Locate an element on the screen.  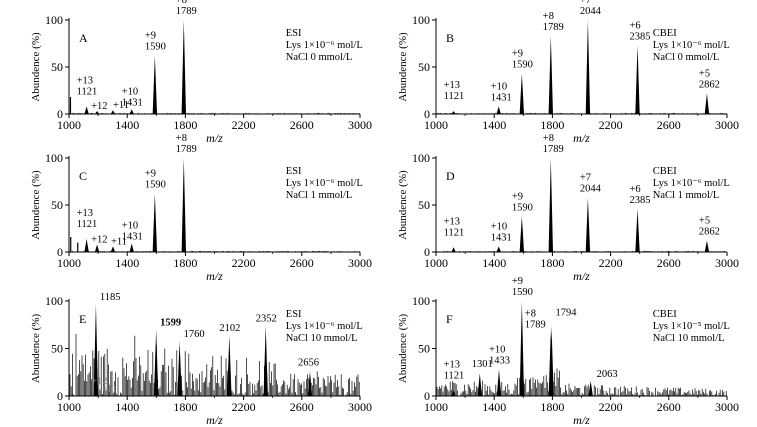
peak-mz-label: 1789 is located at coordinates (535, 324).